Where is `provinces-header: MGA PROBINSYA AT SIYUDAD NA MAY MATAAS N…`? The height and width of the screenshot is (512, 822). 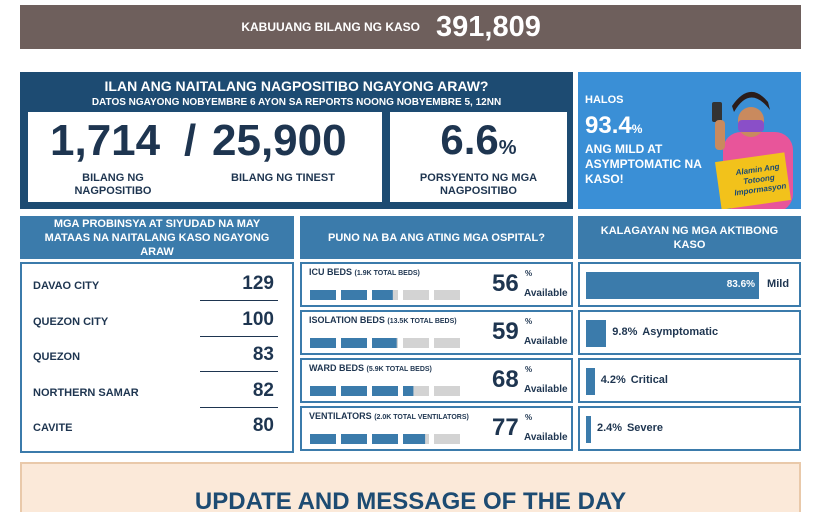
provinces-header: MGA PROBINSYA AT SIYUDAD NA MAY MATAAS N… is located at coordinates (157, 237).